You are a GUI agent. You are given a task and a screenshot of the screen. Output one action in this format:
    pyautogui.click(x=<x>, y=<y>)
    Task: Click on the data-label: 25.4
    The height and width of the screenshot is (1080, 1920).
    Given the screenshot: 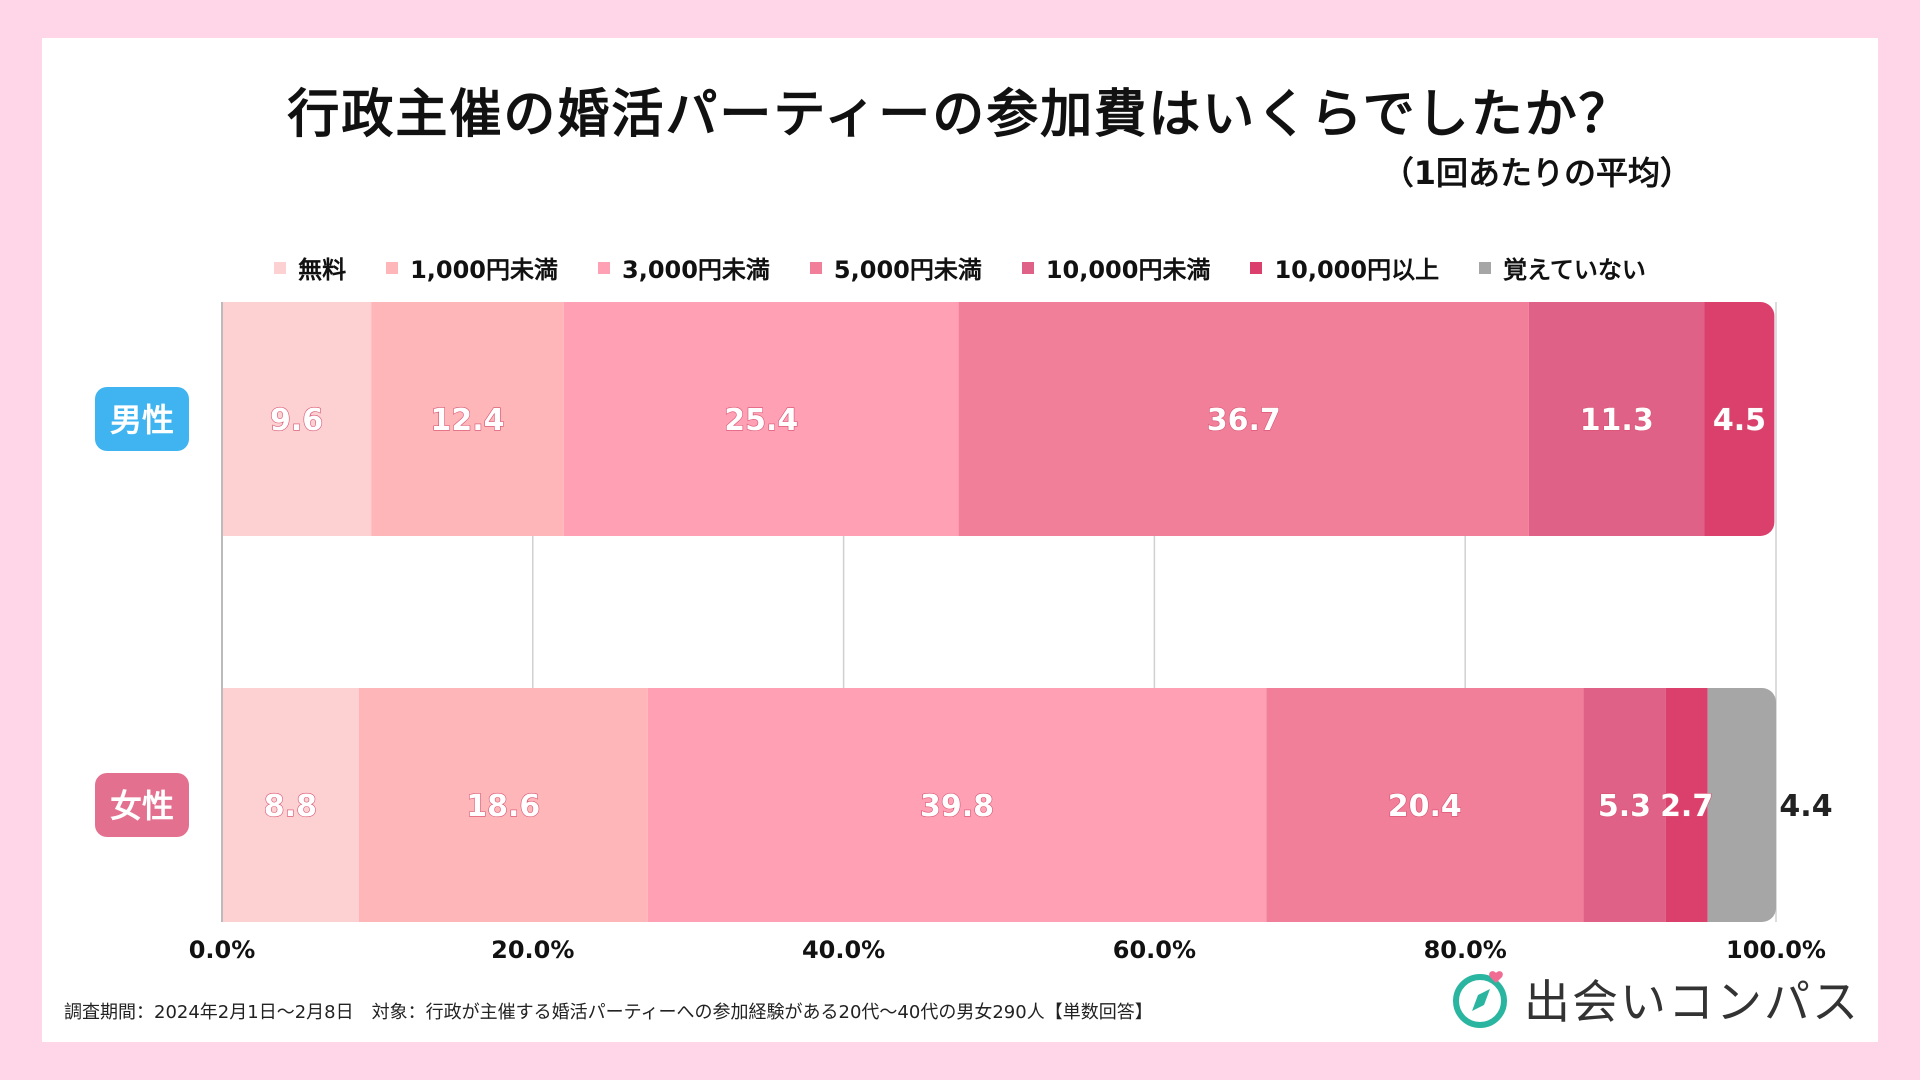 What is the action you would take?
    pyautogui.click(x=761, y=420)
    